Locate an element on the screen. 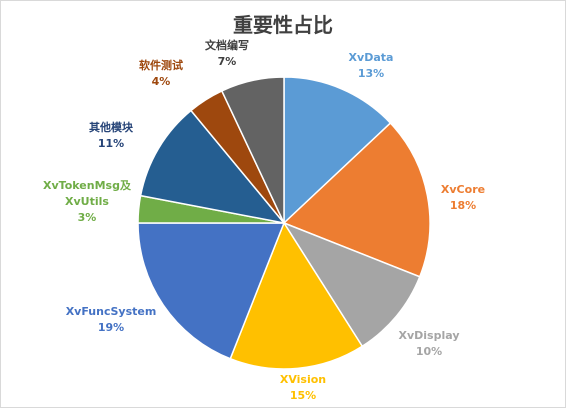 The width and height of the screenshot is (566, 408). slice-label: XVision 15% is located at coordinates (303, 387).